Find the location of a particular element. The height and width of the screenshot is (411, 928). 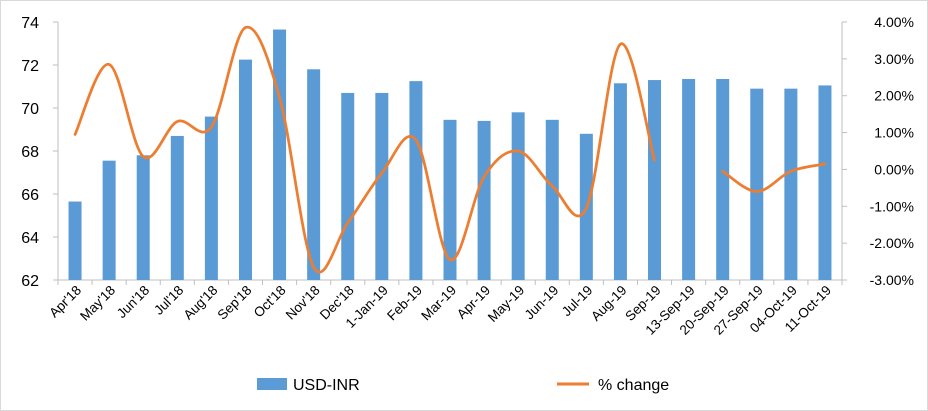

left-tick-label: 62 is located at coordinates (30, 281).